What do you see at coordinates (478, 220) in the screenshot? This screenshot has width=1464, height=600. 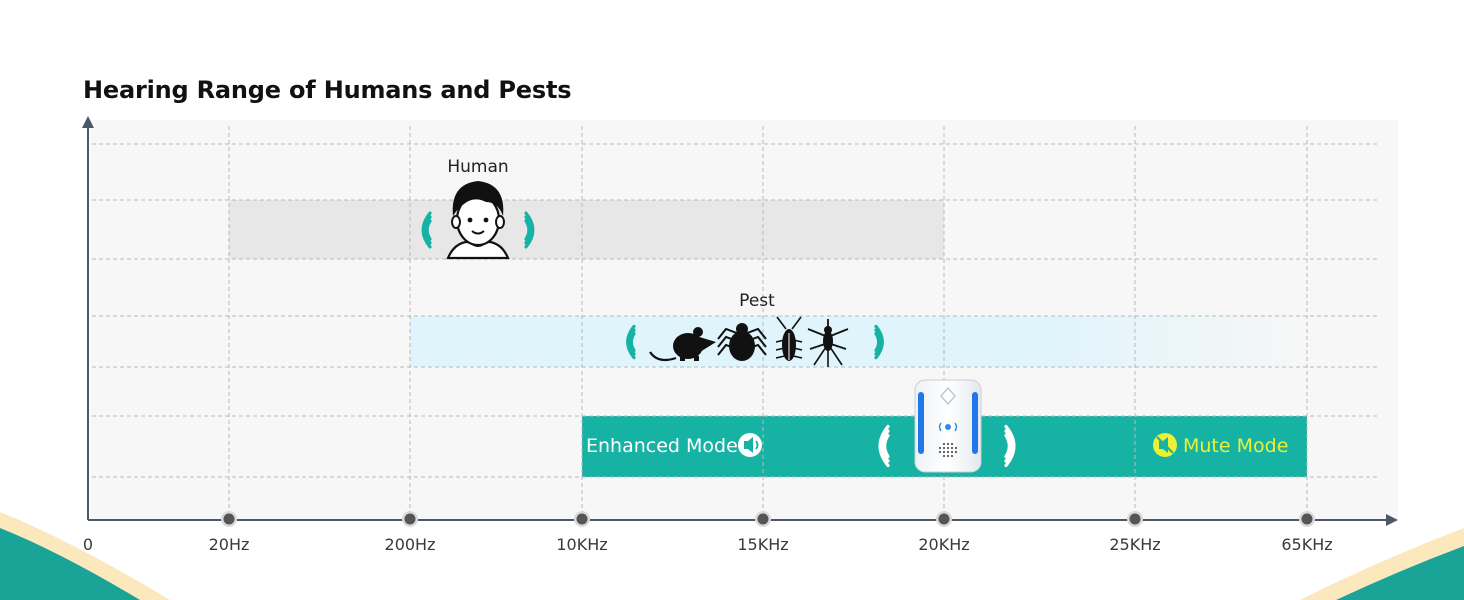 I see `human-face-icon` at bounding box center [478, 220].